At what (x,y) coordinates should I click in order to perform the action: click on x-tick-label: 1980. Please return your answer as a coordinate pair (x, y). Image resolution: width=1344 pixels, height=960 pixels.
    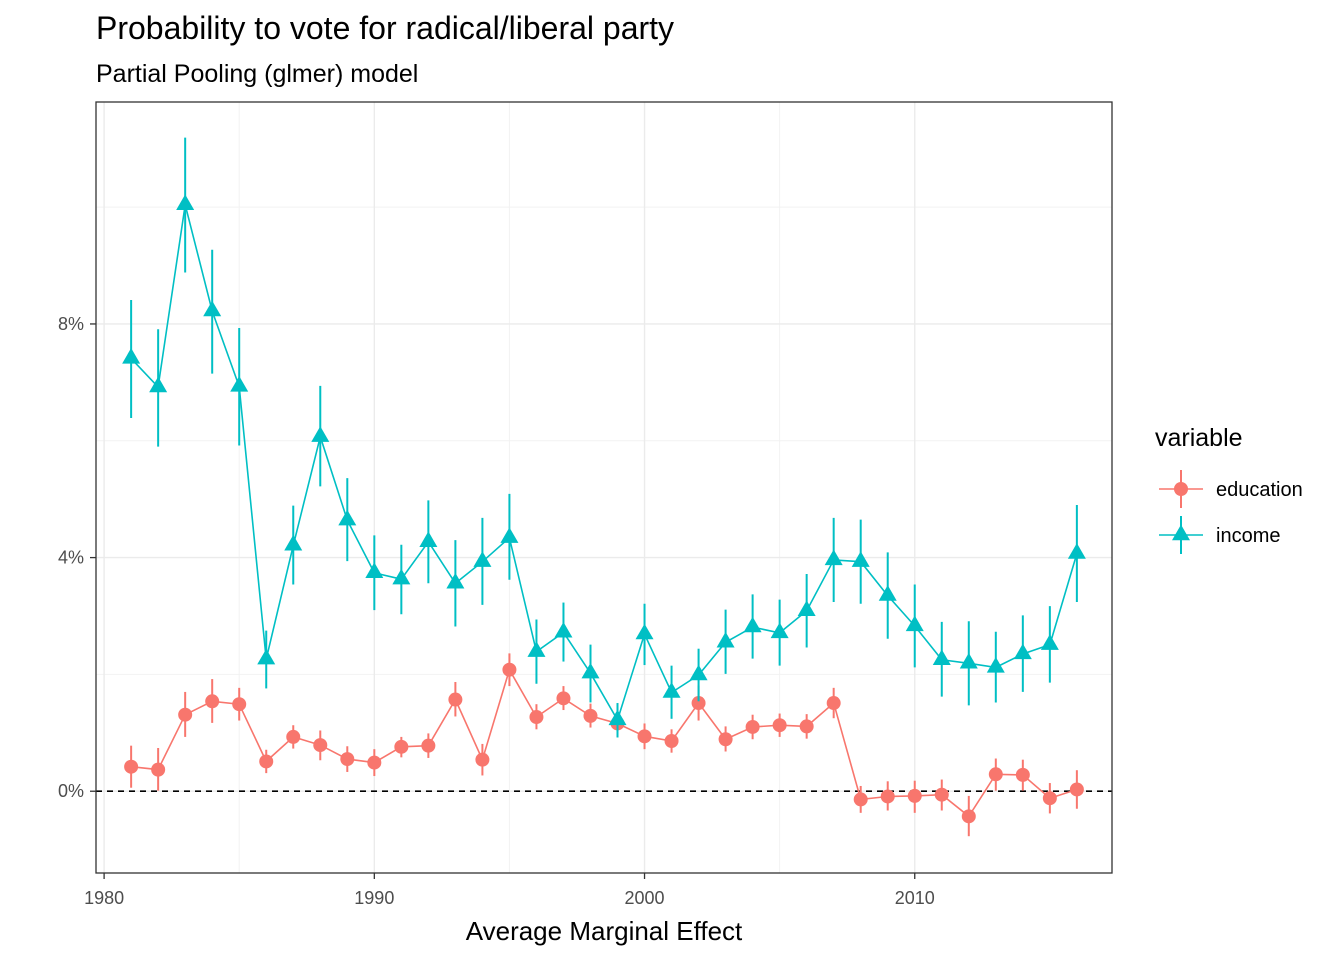
    Looking at the image, I should click on (104, 898).